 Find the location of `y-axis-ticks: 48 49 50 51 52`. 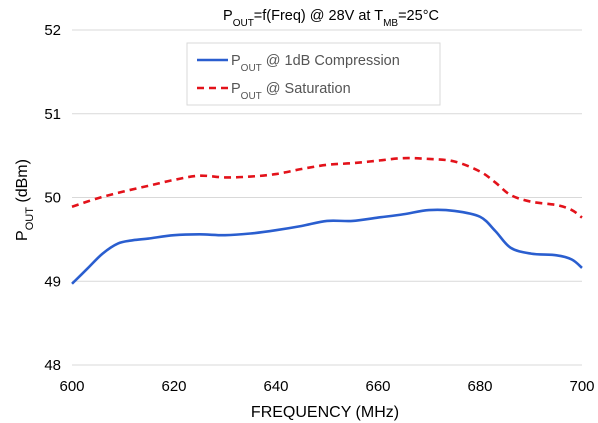

y-axis-ticks: 48 49 50 51 52 is located at coordinates (52, 198).